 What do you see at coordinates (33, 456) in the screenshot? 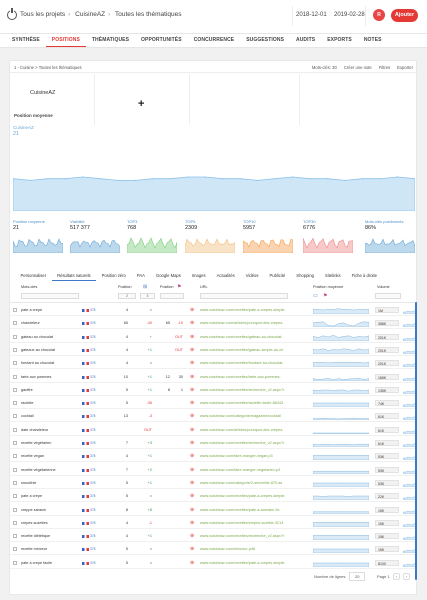
I see `keyword: recette vegan` at bounding box center [33, 456].